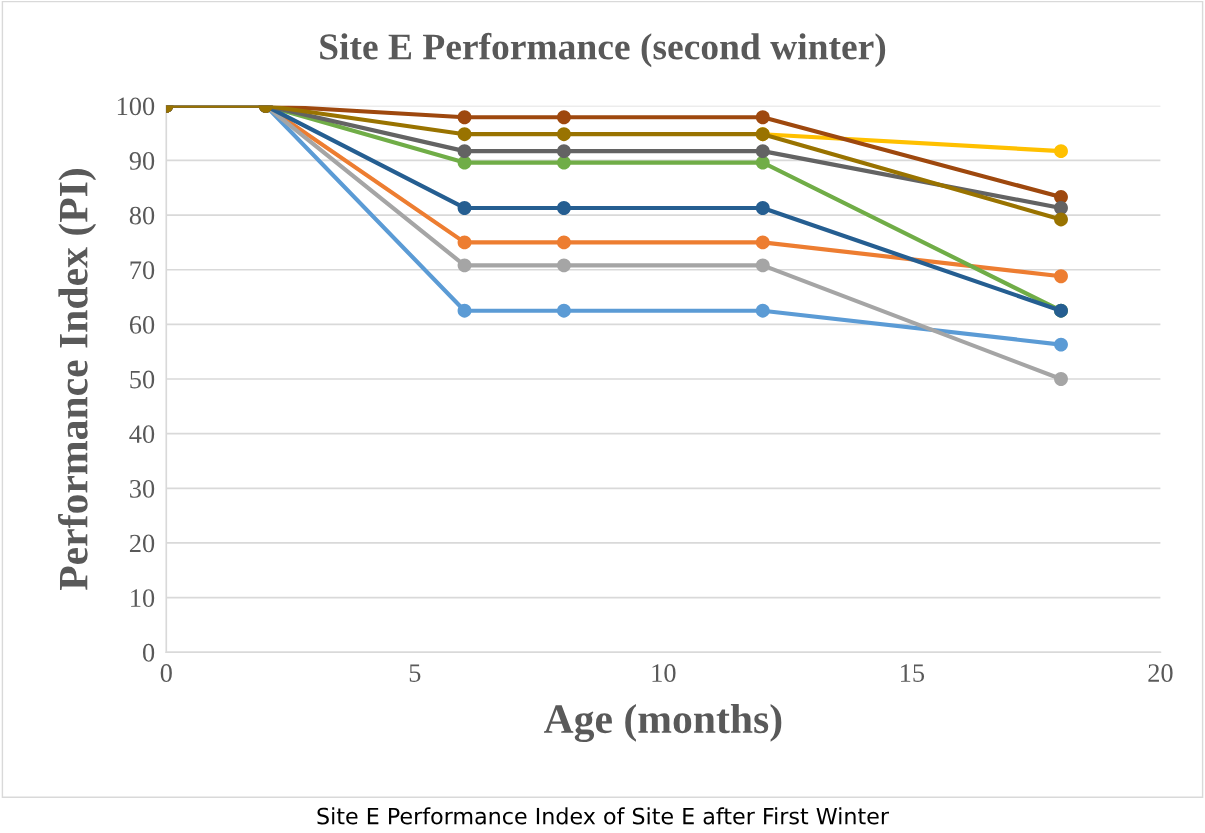  What do you see at coordinates (142, 434) in the screenshot?
I see `y-tick-label: 40` at bounding box center [142, 434].